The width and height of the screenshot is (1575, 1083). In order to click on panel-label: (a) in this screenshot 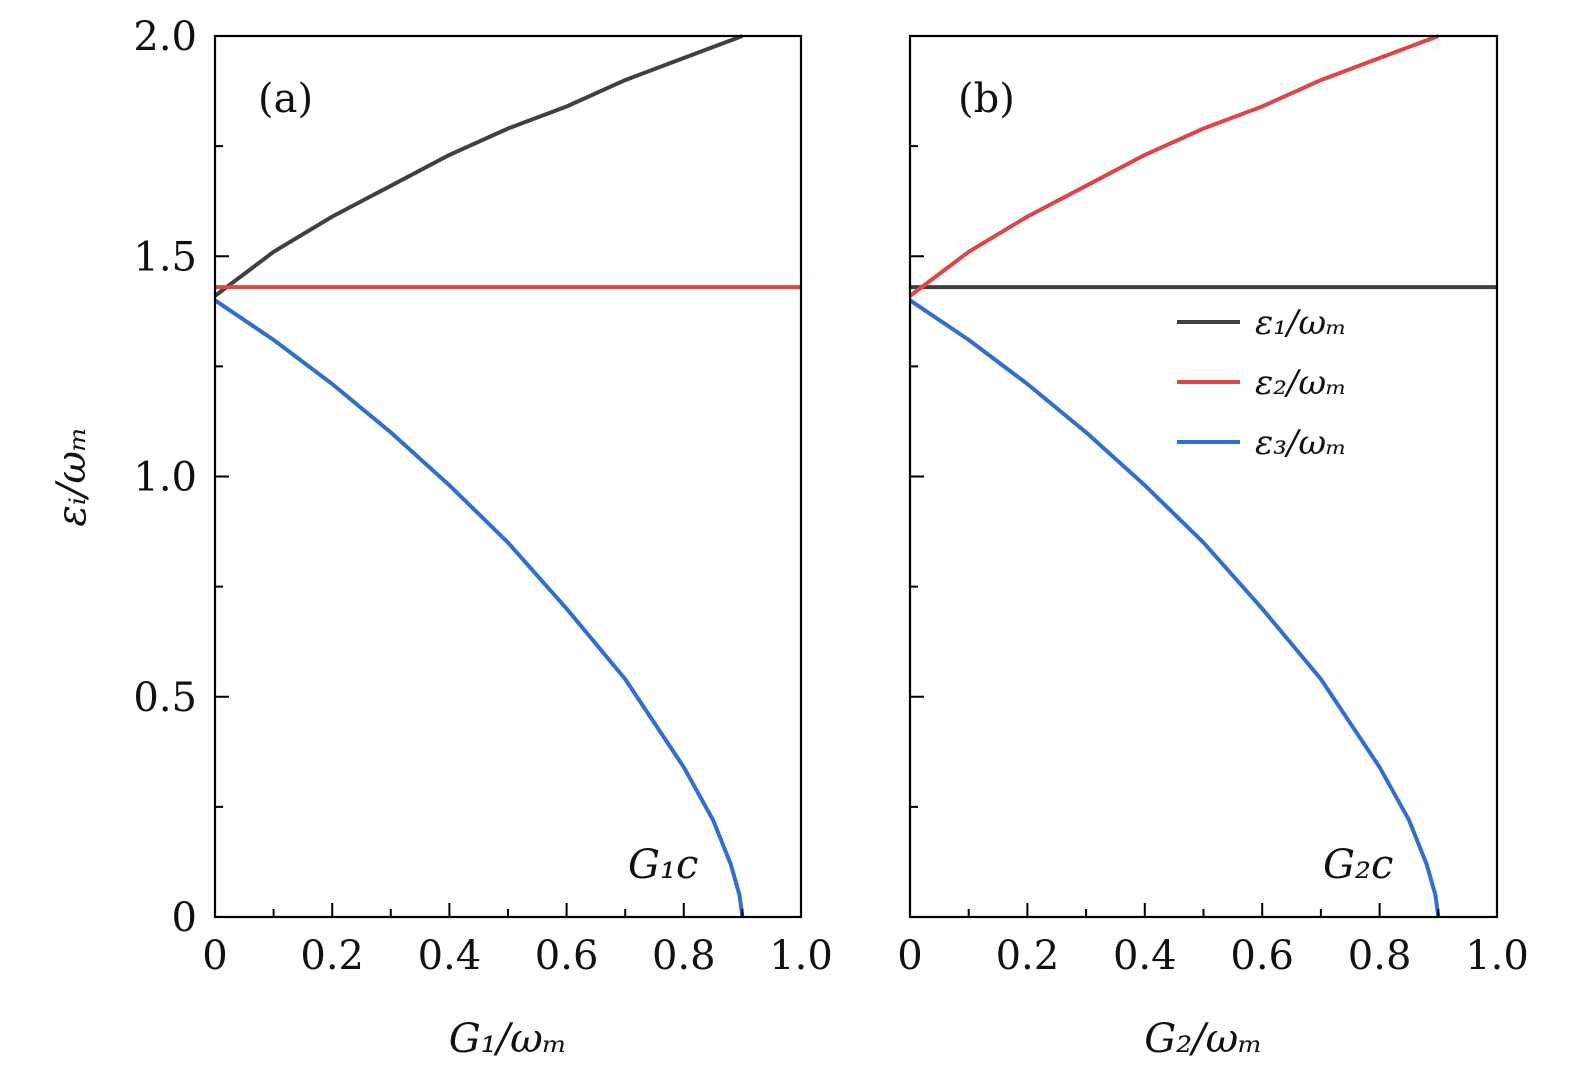, I will do `click(285, 99)`.